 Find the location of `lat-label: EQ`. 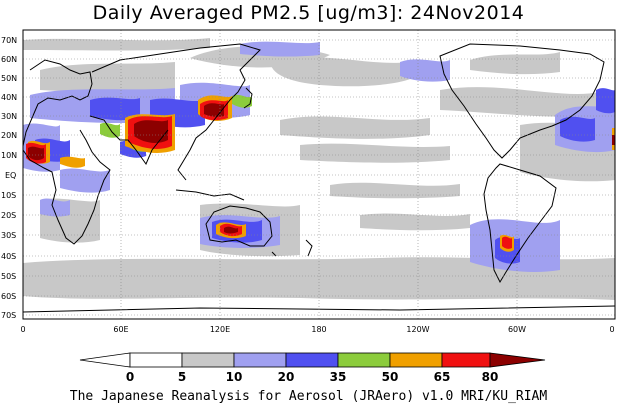

lat-label: EQ is located at coordinates (10, 175).